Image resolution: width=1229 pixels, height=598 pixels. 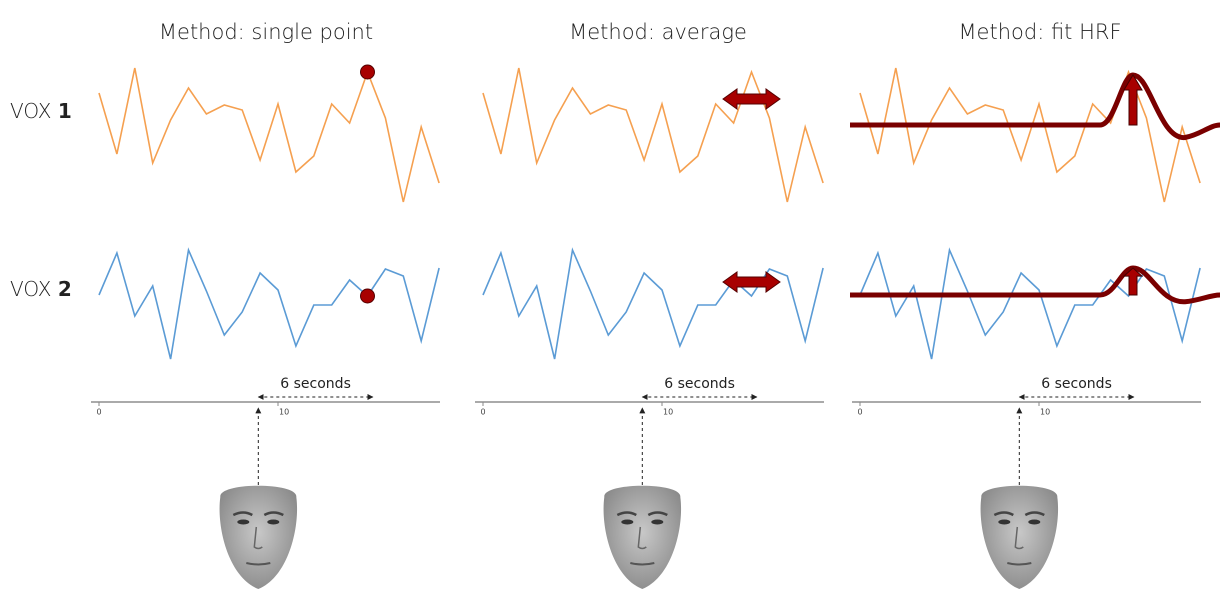 I want to click on panel-title: Method: average, so click(x=658, y=32).